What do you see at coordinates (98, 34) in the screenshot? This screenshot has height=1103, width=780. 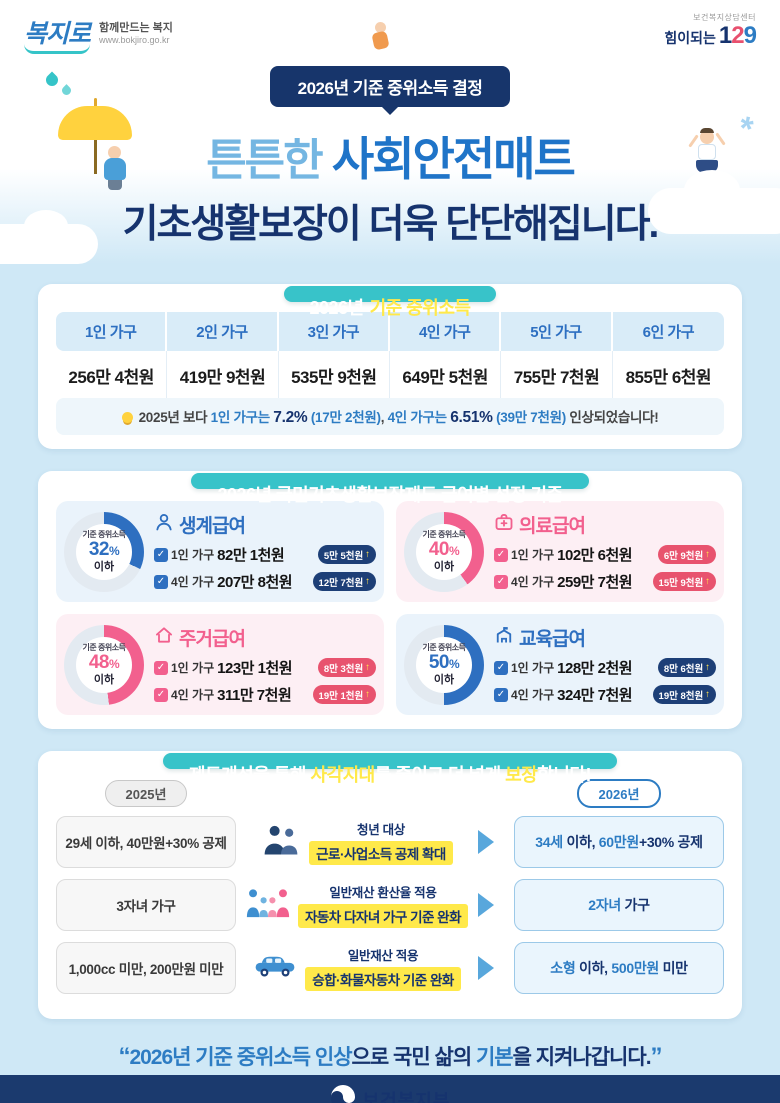 I see `bokjiro-logo: 복지로 함께만드는 복지 www.bokjiro.go.kr` at bounding box center [98, 34].